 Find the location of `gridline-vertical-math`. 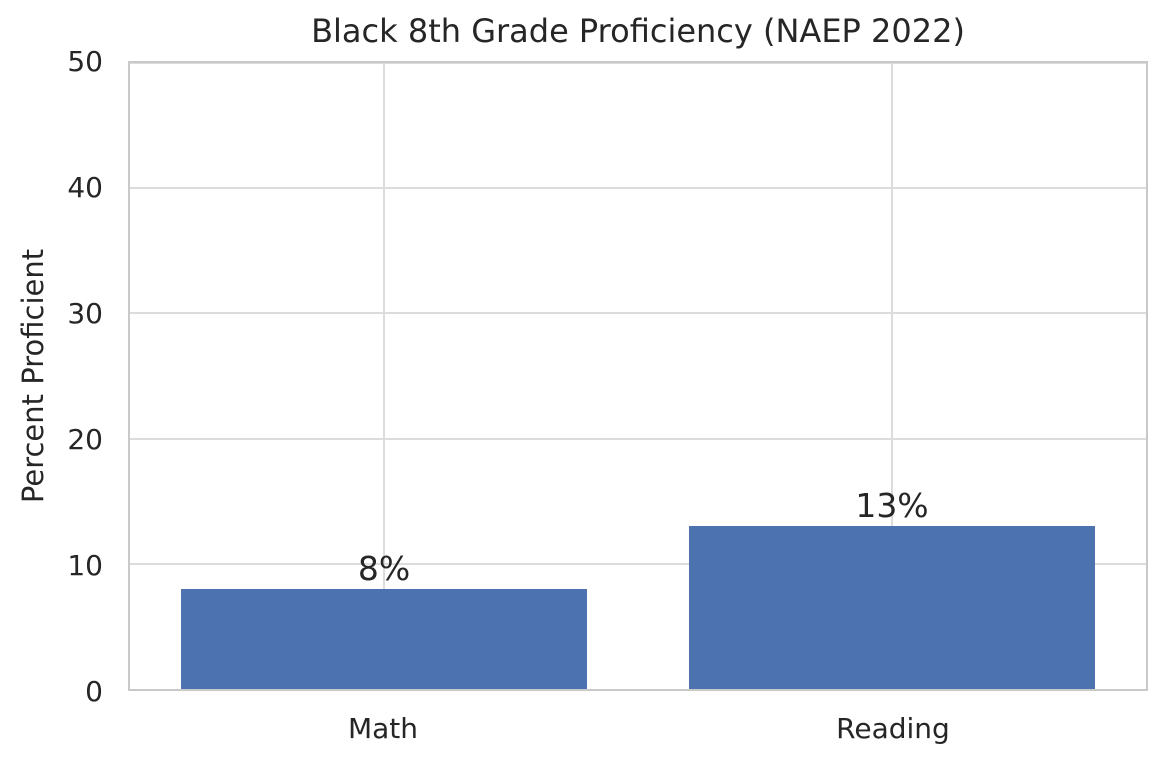

gridline-vertical-math is located at coordinates (384, 376).